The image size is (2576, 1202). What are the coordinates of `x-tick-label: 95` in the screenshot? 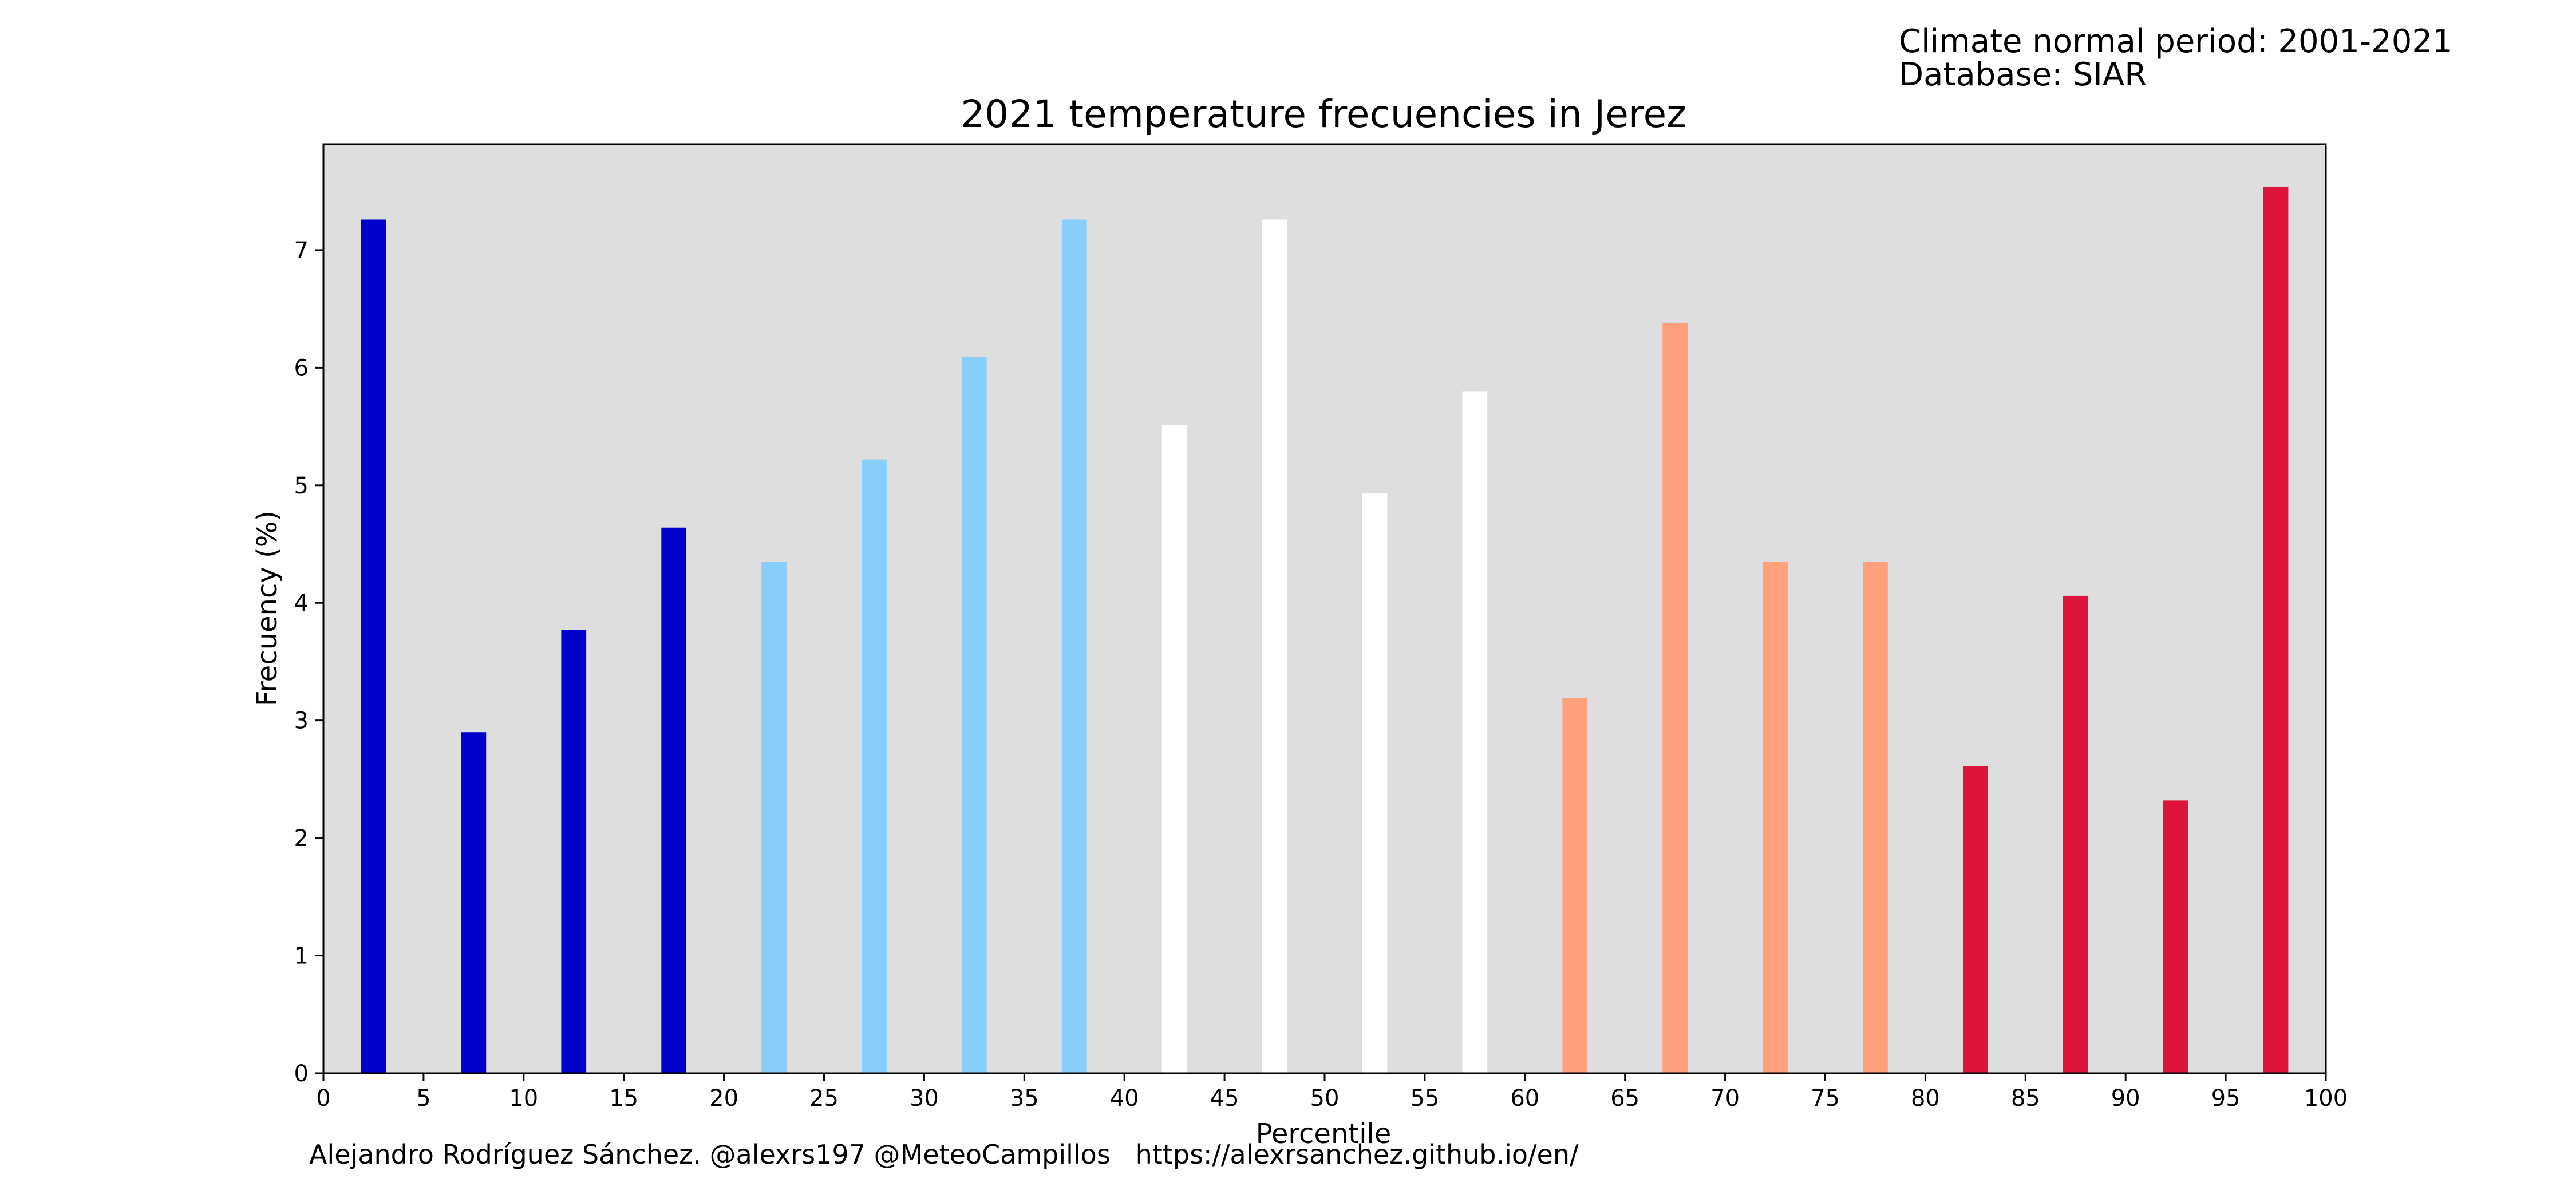 It's located at (2226, 1099).